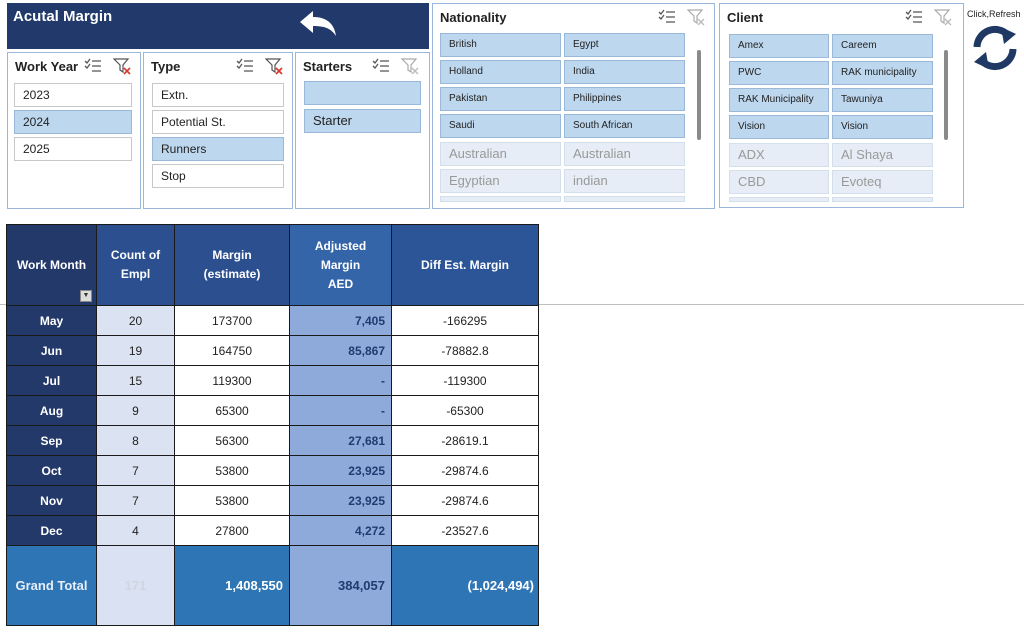  I want to click on slicer-item-amex: Amex, so click(779, 46).